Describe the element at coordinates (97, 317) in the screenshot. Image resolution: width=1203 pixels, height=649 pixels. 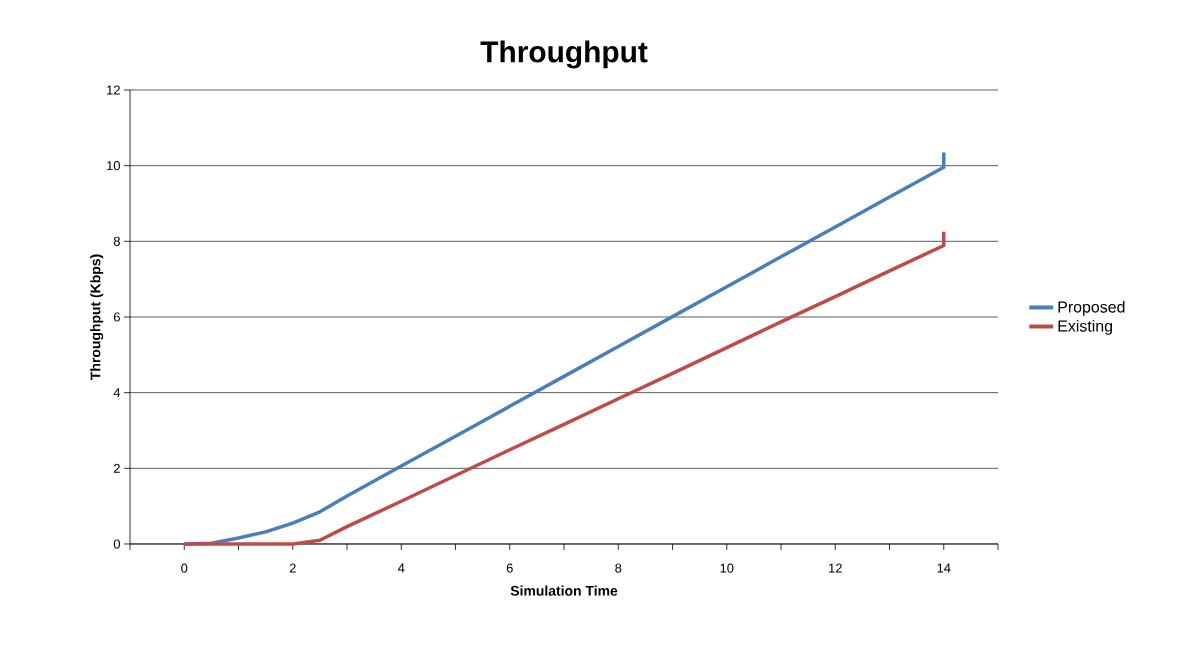
I see `y-axis-title: Throughput (Kbps)` at that location.